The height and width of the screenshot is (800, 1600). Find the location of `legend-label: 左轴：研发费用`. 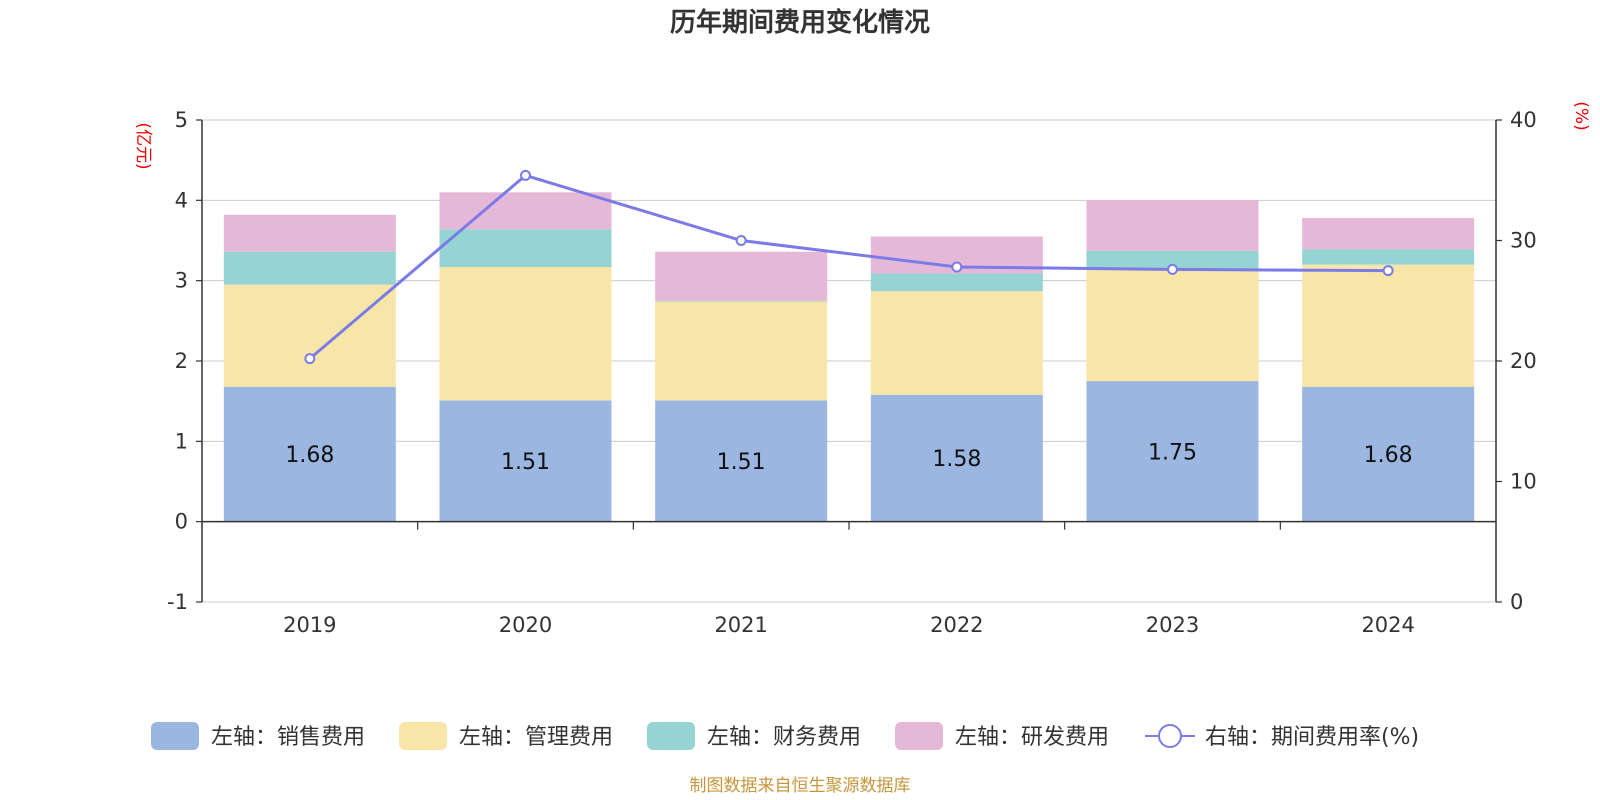

legend-label: 左轴：研发费用 is located at coordinates (1032, 737).